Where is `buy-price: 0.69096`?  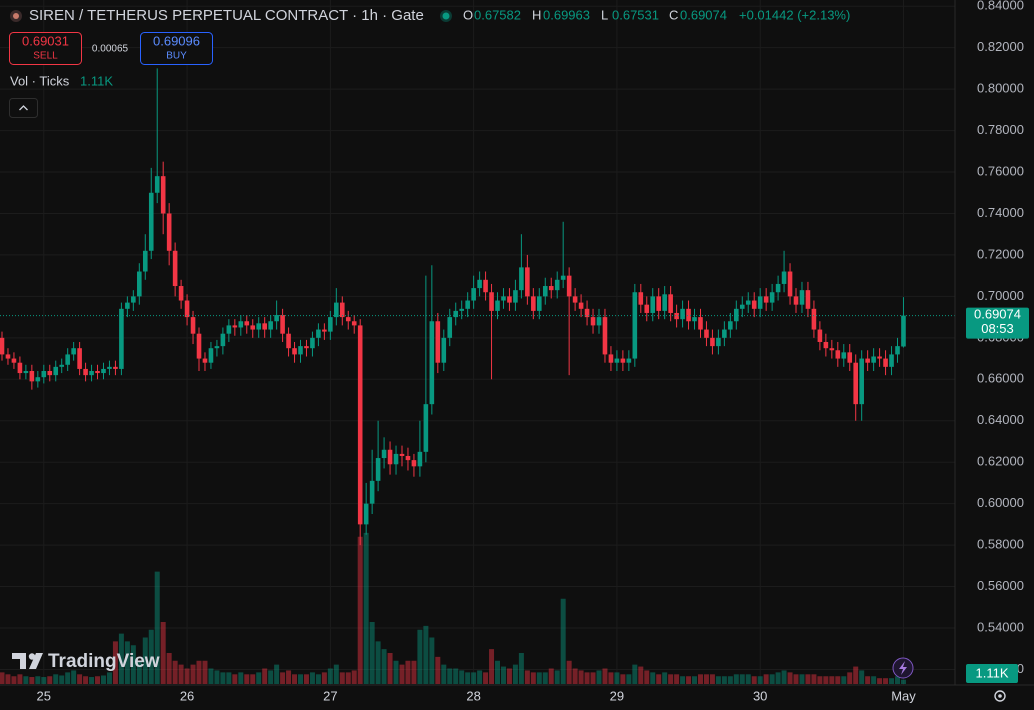
buy-price: 0.69096 is located at coordinates (176, 40).